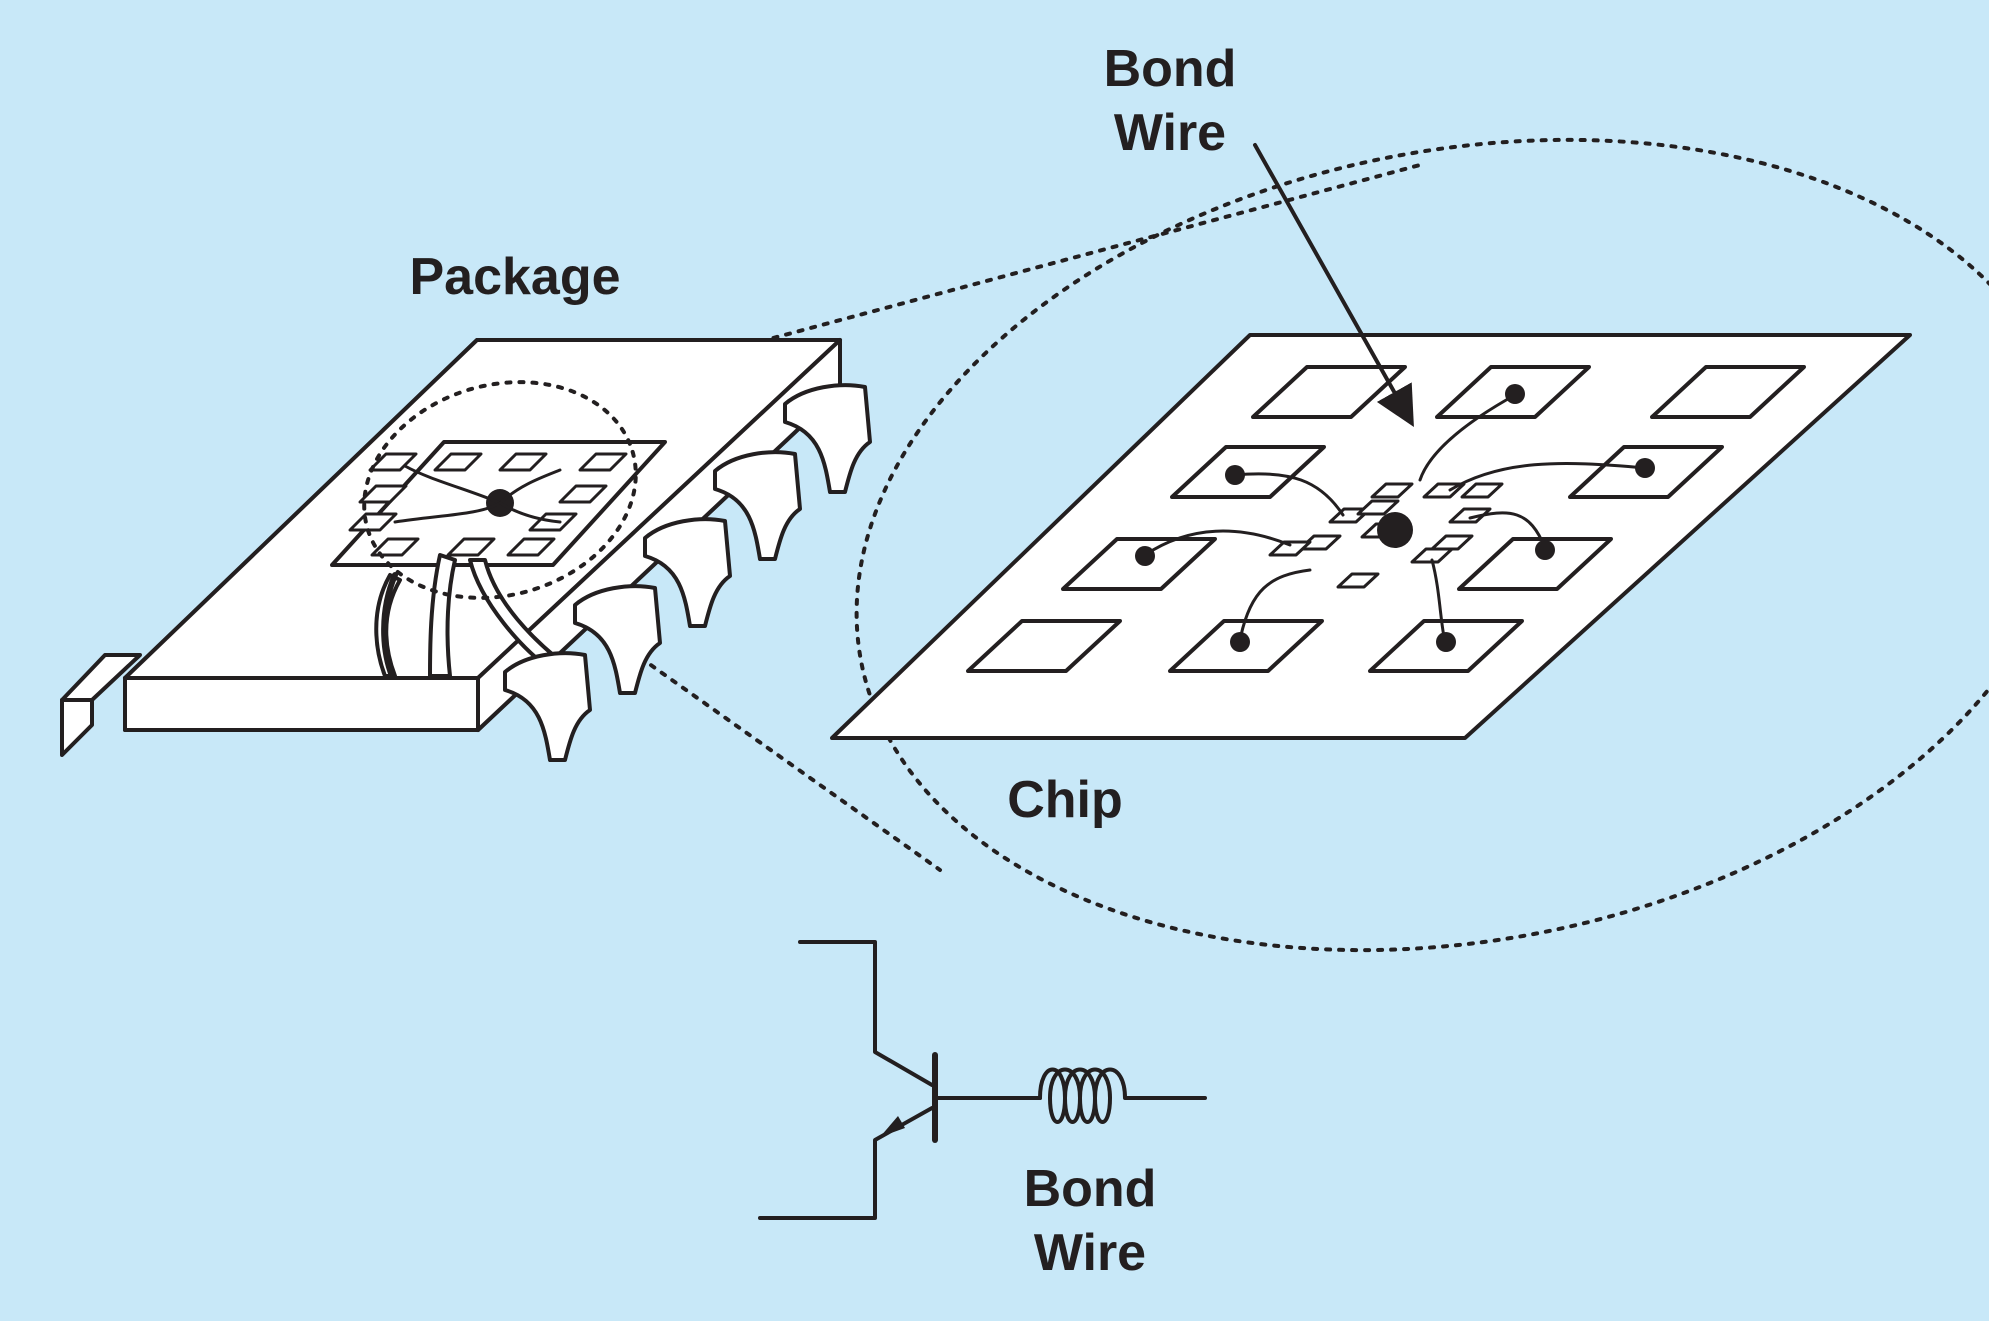 This screenshot has height=1321, width=1989. Describe the element at coordinates (1090, 1189) in the screenshot. I see `label-bond-wire-bottom-line1: Bond` at that location.